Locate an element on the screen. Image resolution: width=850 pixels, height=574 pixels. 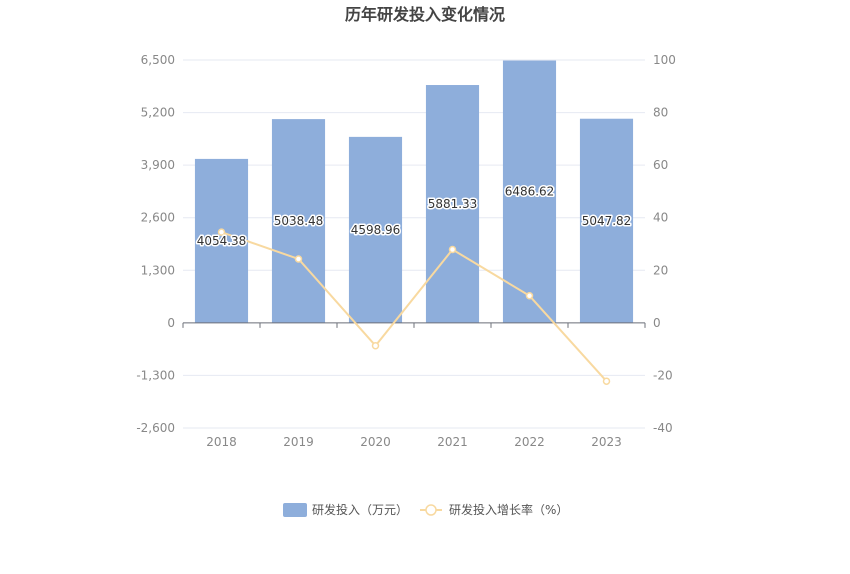
y-right-tick-label: 100 is located at coordinates (664, 60).